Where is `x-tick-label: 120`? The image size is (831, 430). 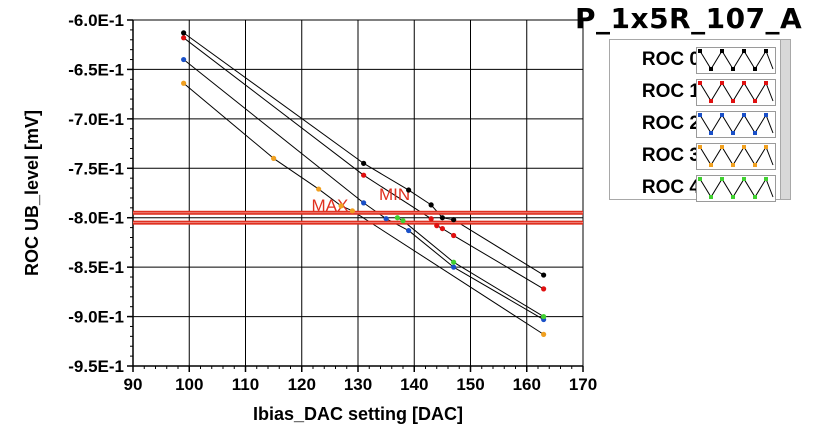
x-tick-label: 120 is located at coordinates (302, 384).